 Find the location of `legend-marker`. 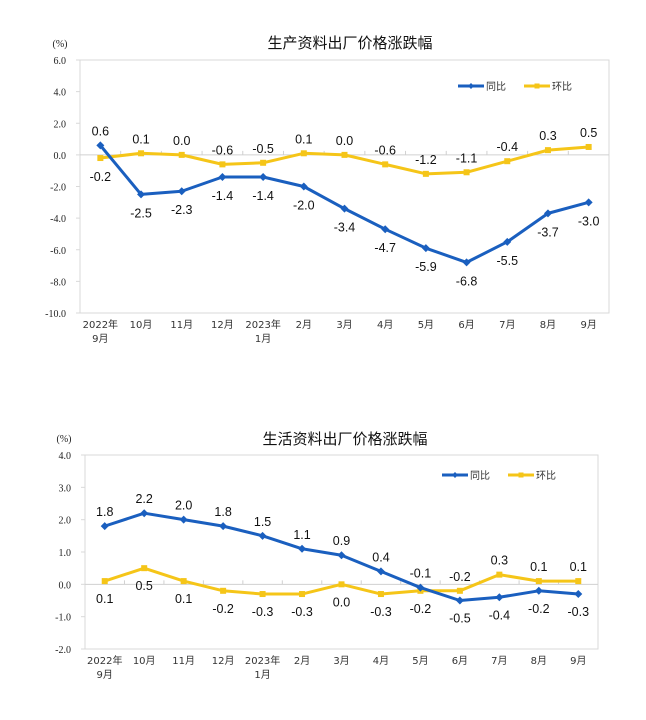

legend-marker is located at coordinates (455, 475).